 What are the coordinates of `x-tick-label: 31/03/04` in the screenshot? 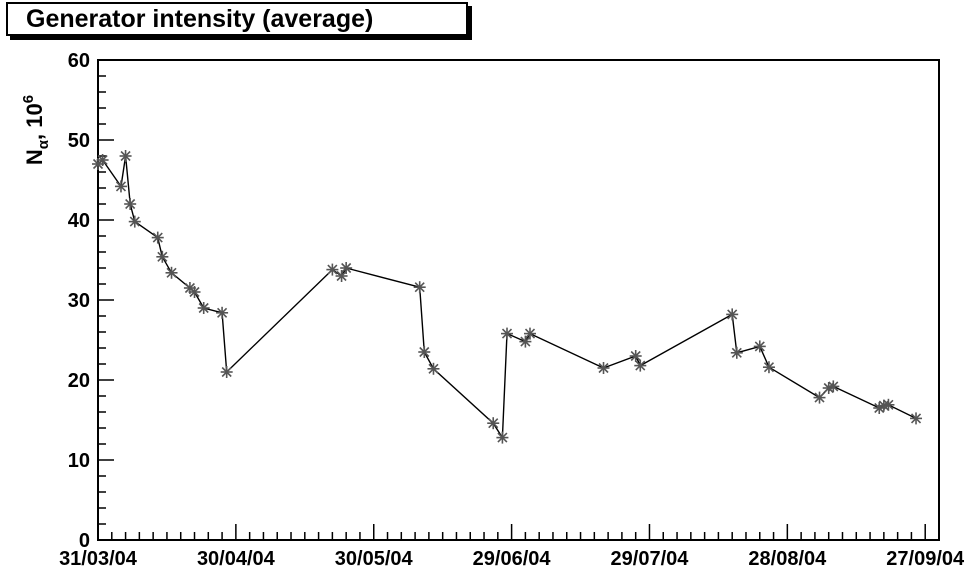 It's located at (98, 559).